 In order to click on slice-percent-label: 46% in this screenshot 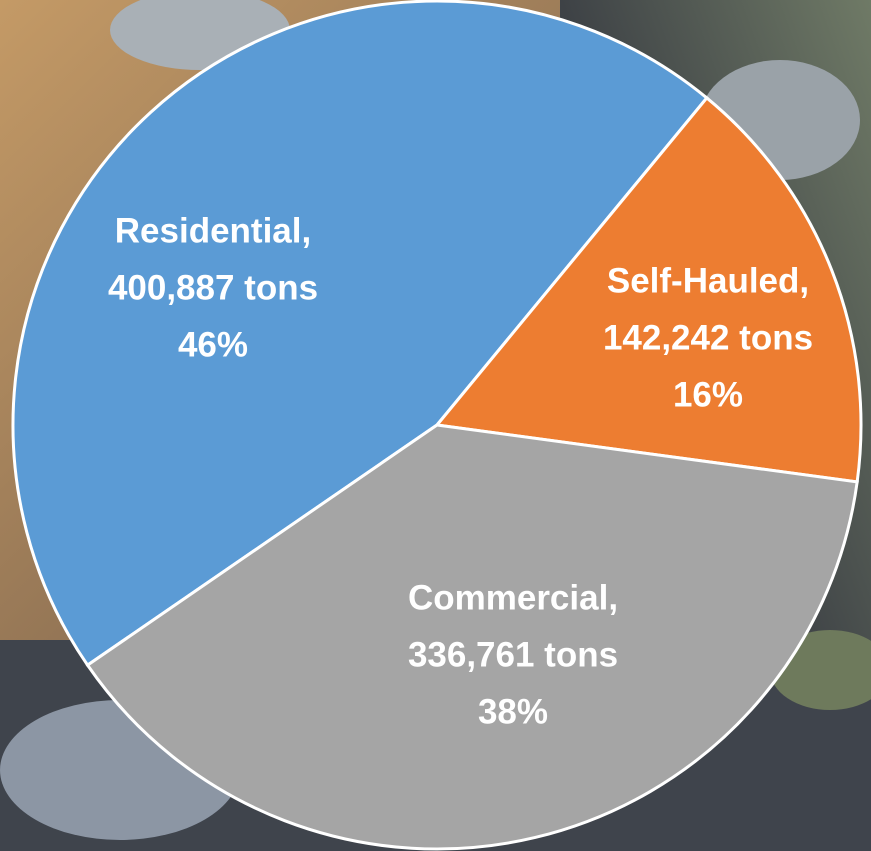, I will do `click(213, 344)`.